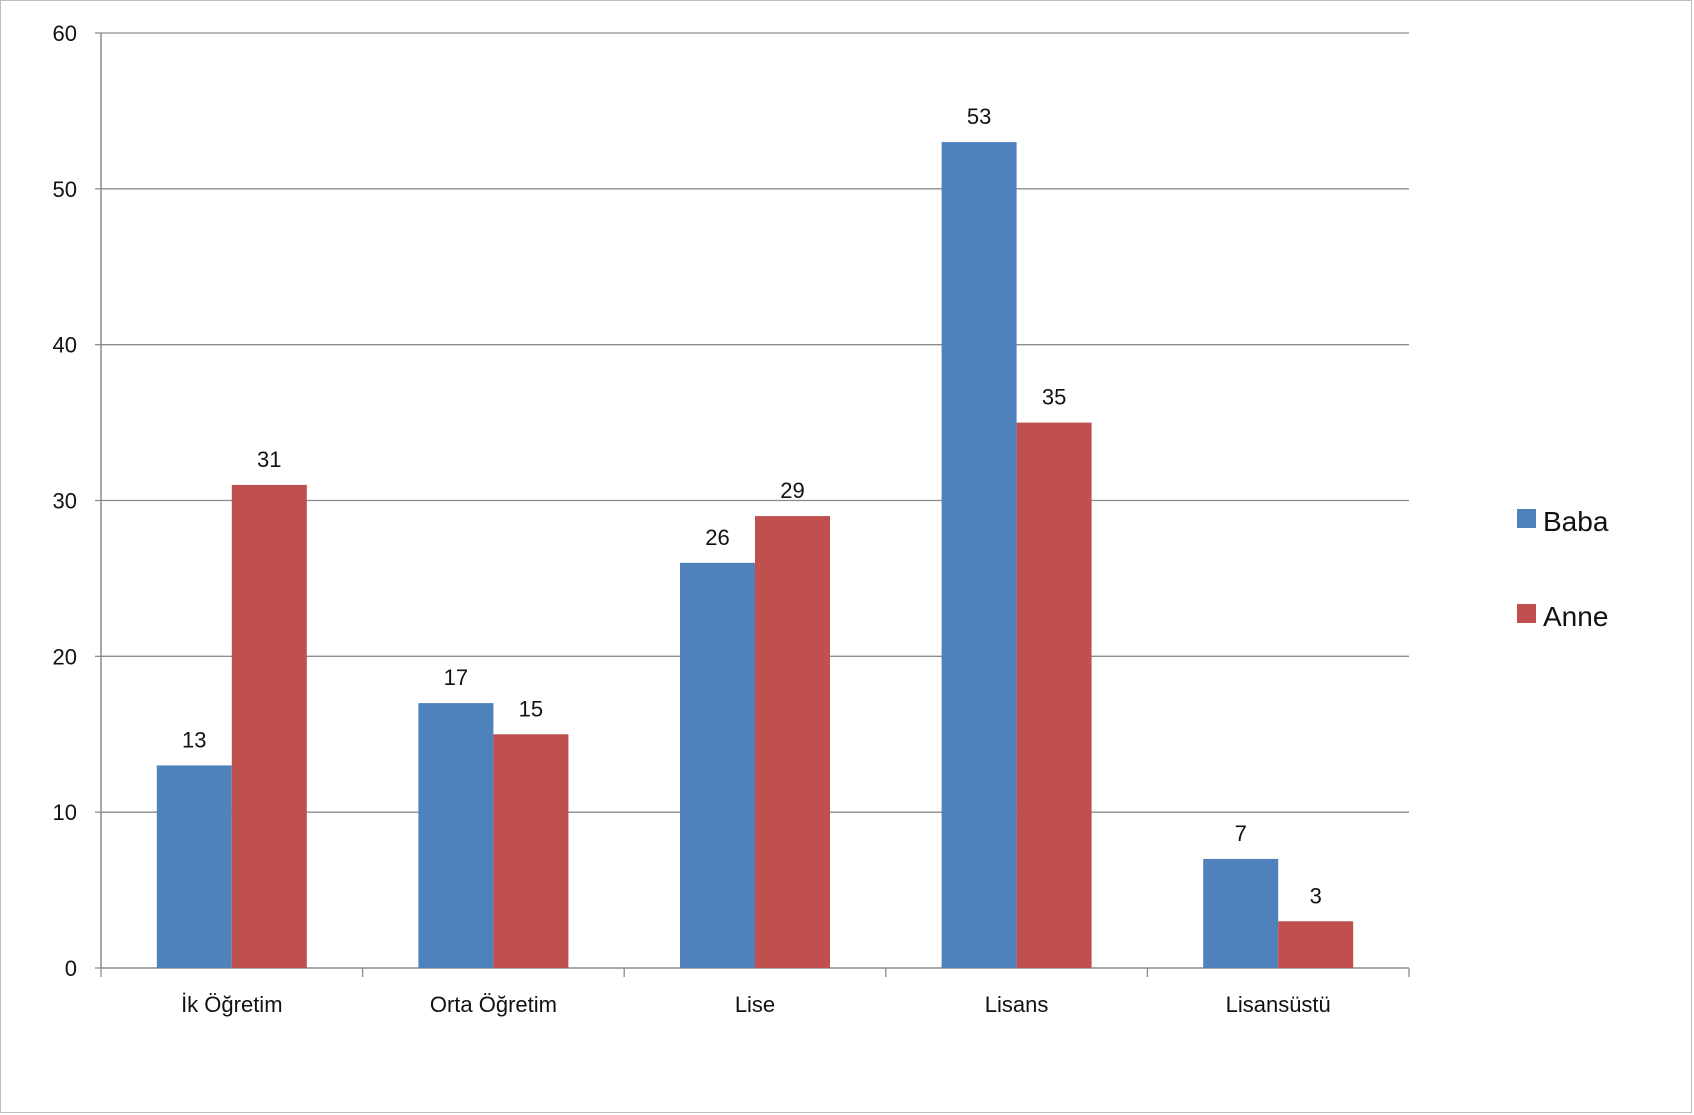  What do you see at coordinates (71, 968) in the screenshot?
I see `y-tick-label: 0` at bounding box center [71, 968].